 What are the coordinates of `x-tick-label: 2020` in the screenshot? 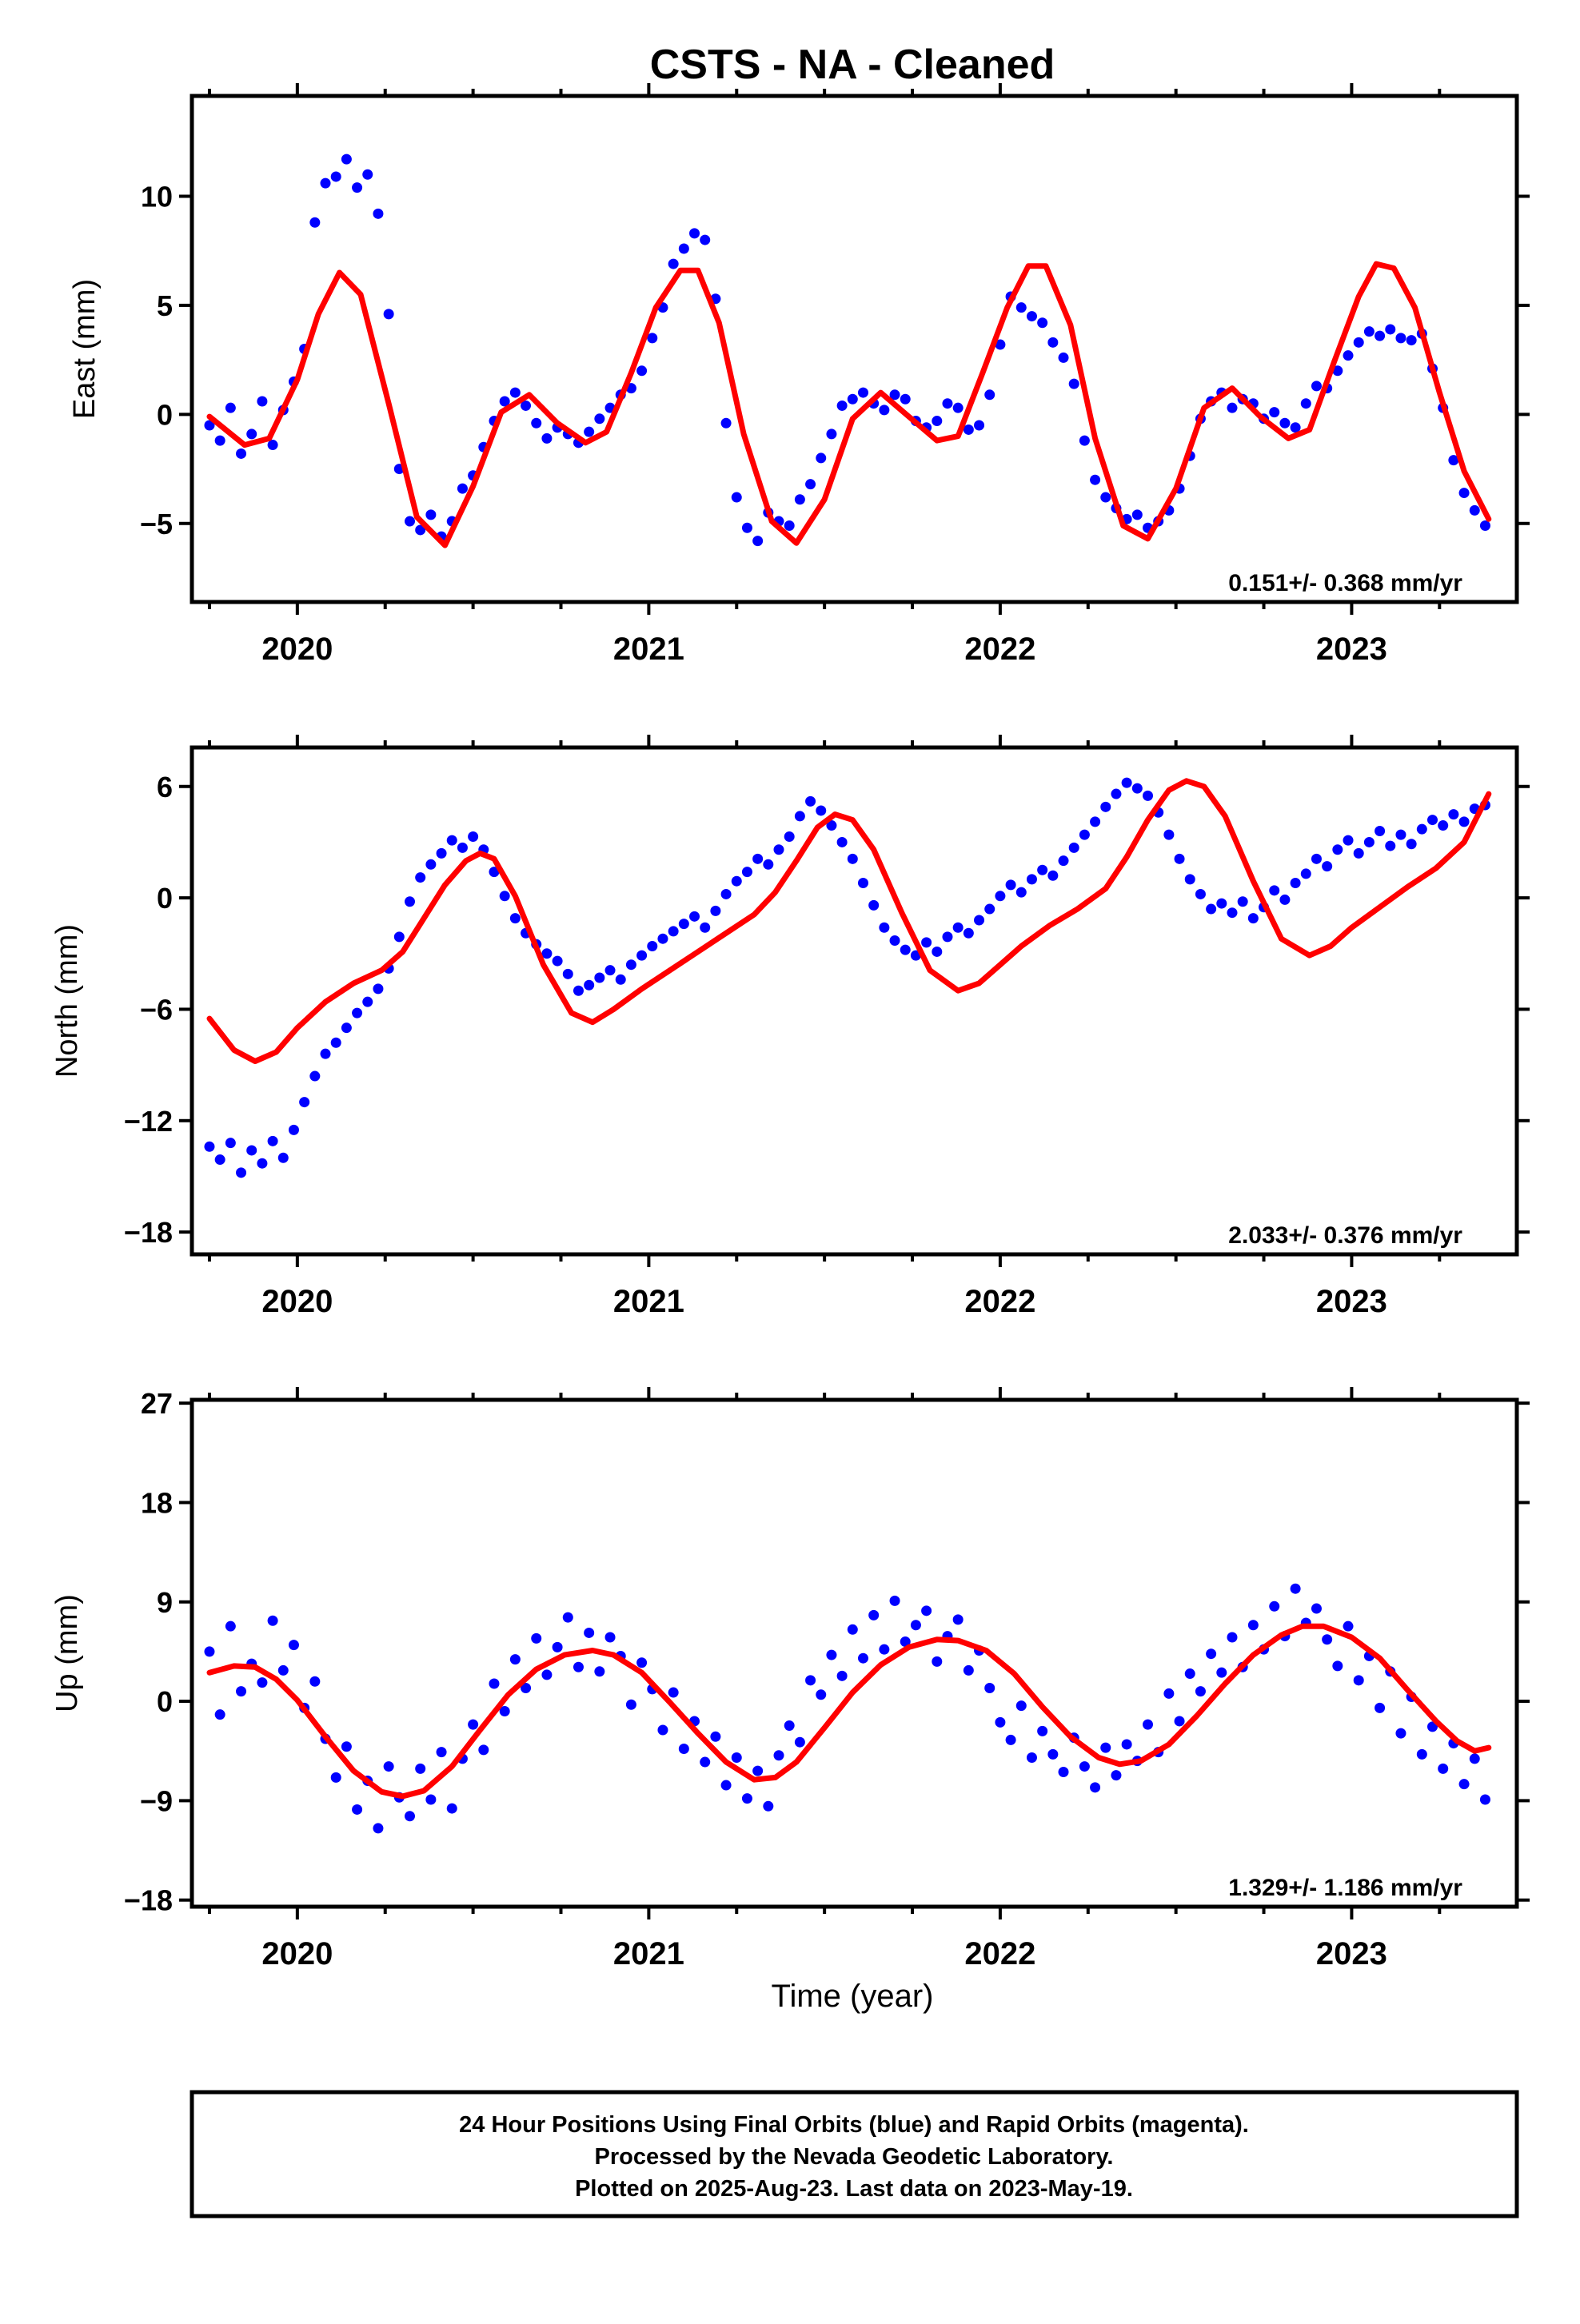 It's located at (297, 1301).